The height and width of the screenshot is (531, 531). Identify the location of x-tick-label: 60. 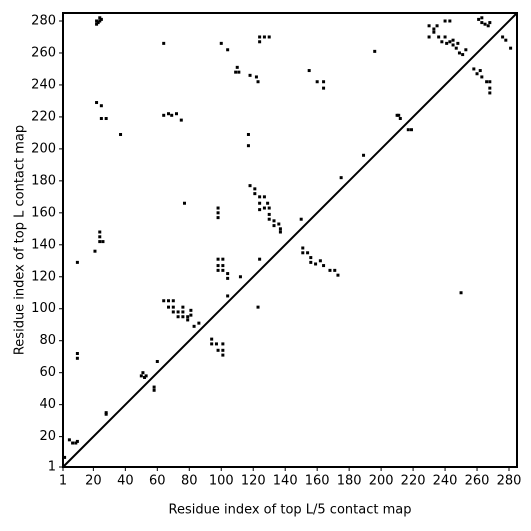
(157, 481).